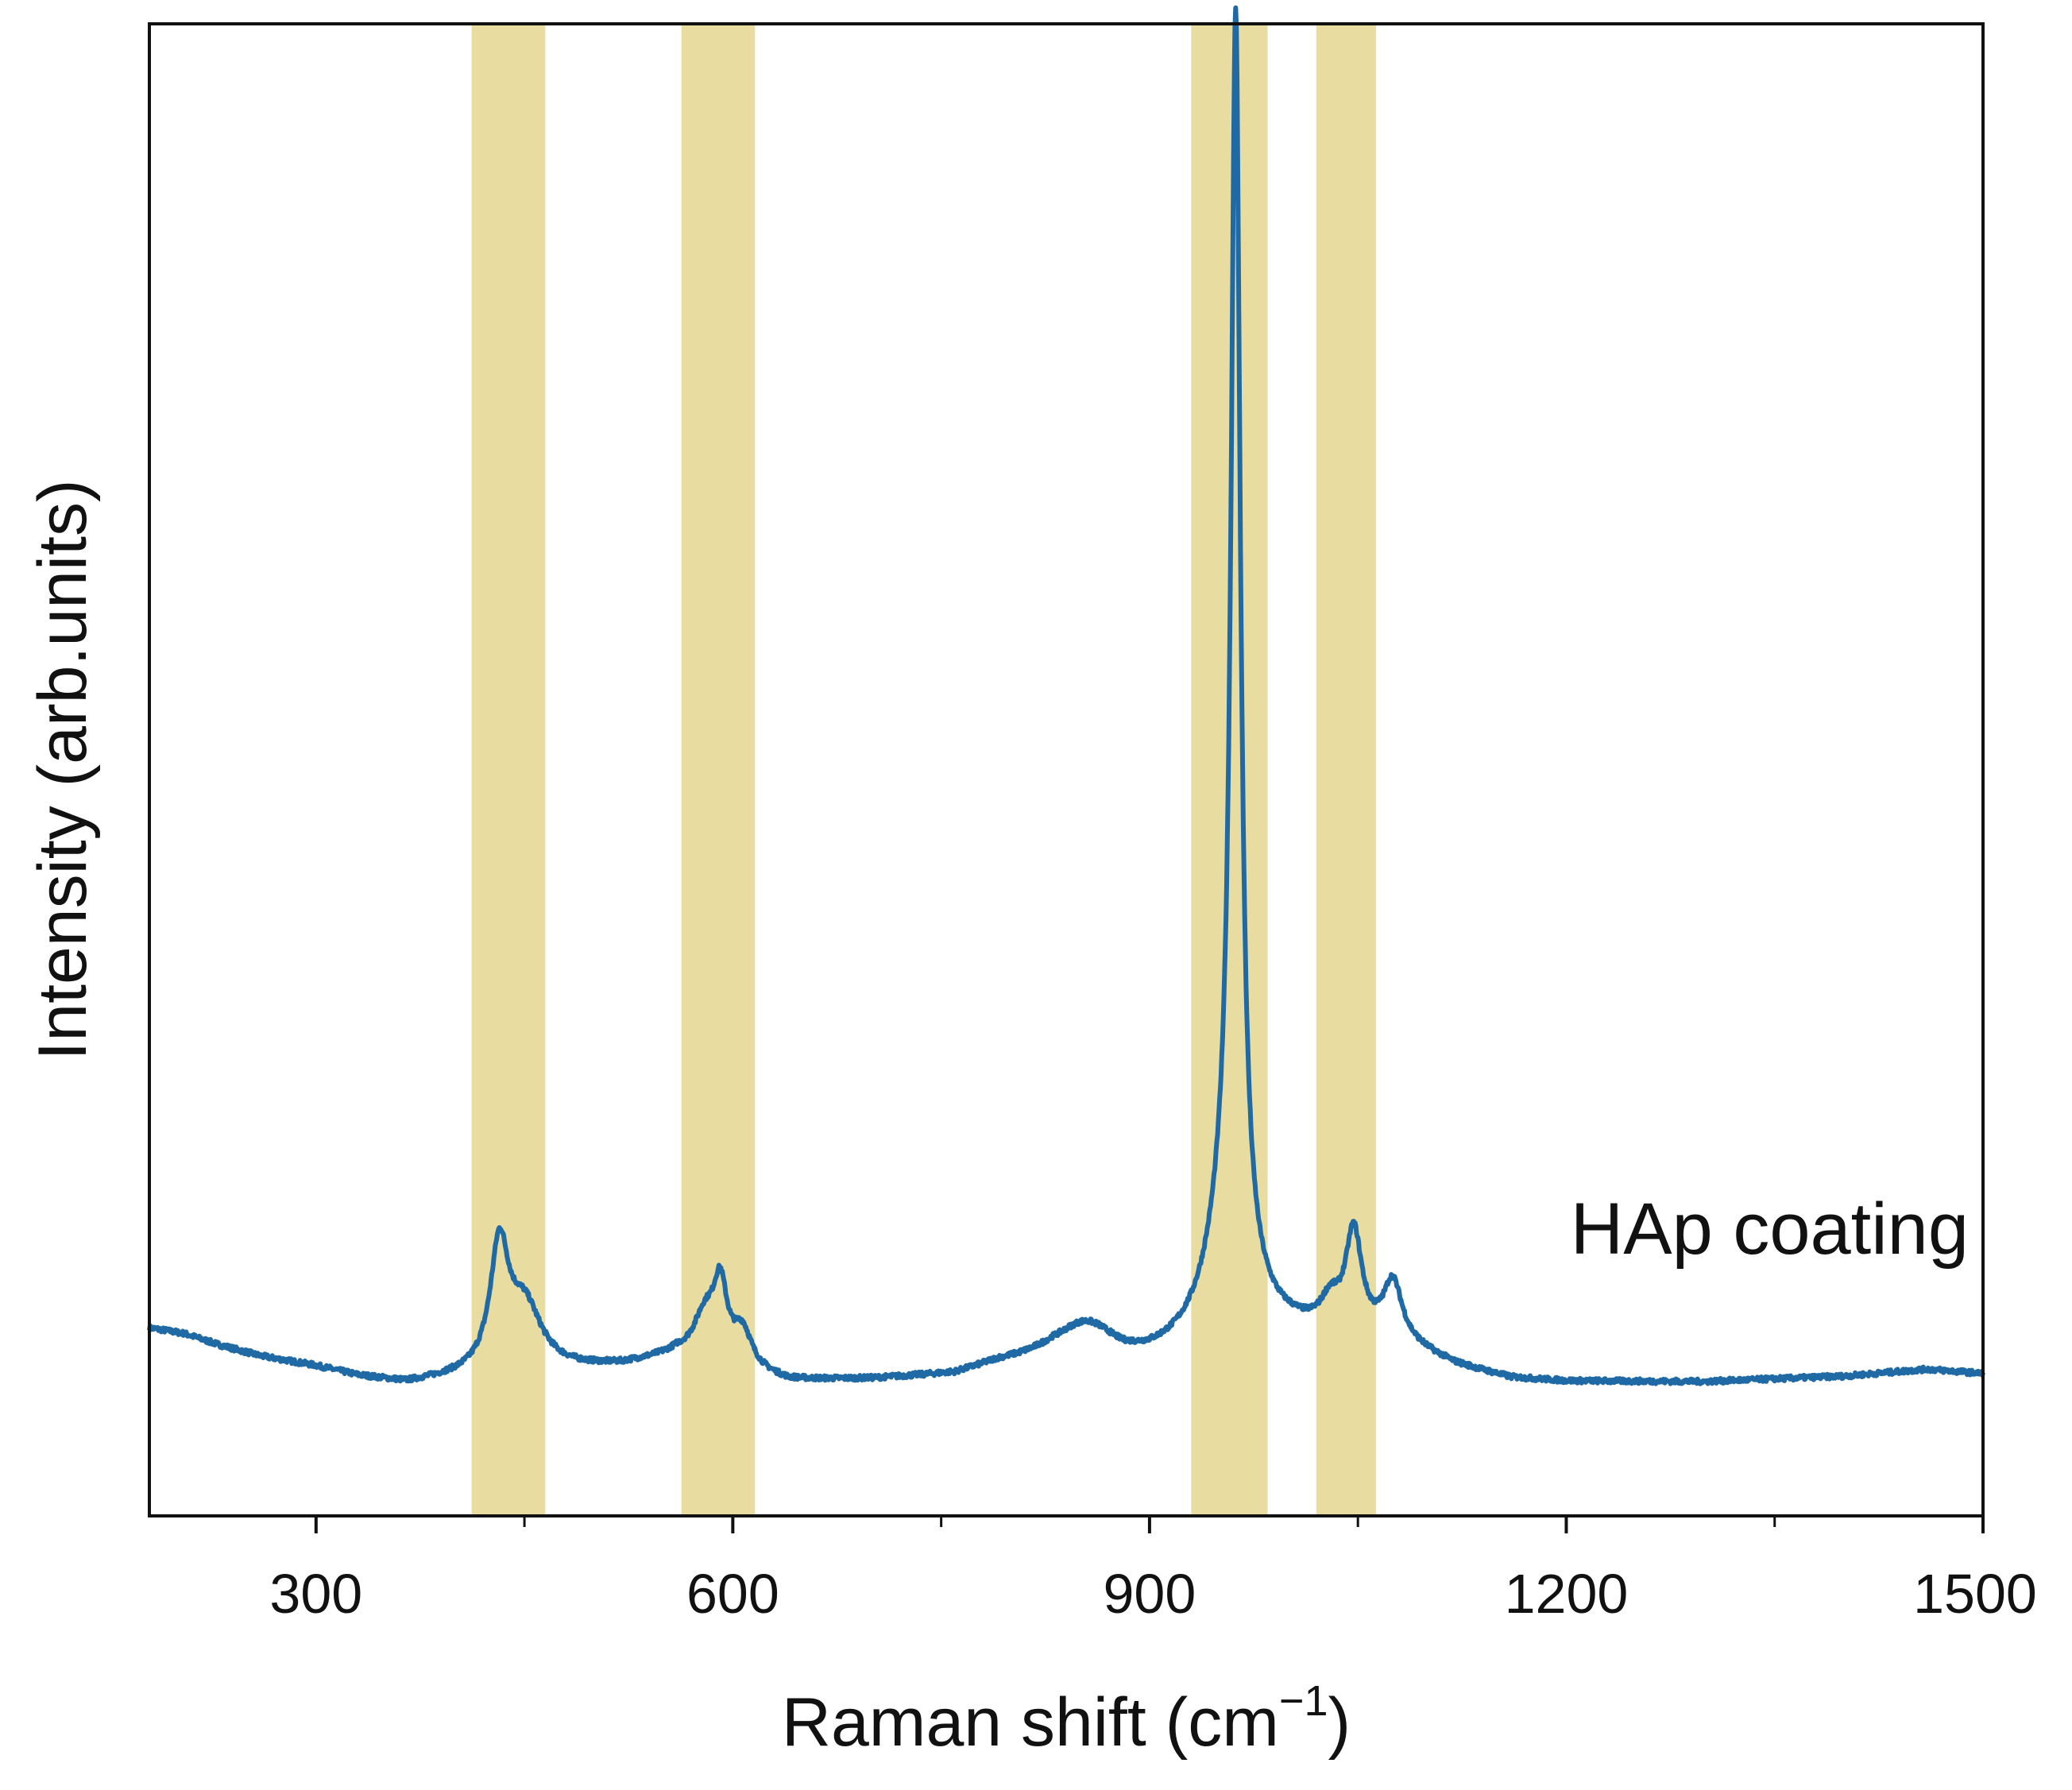  I want to click on x-axis-label: Raman shift (cm−1), so click(1066, 1719).